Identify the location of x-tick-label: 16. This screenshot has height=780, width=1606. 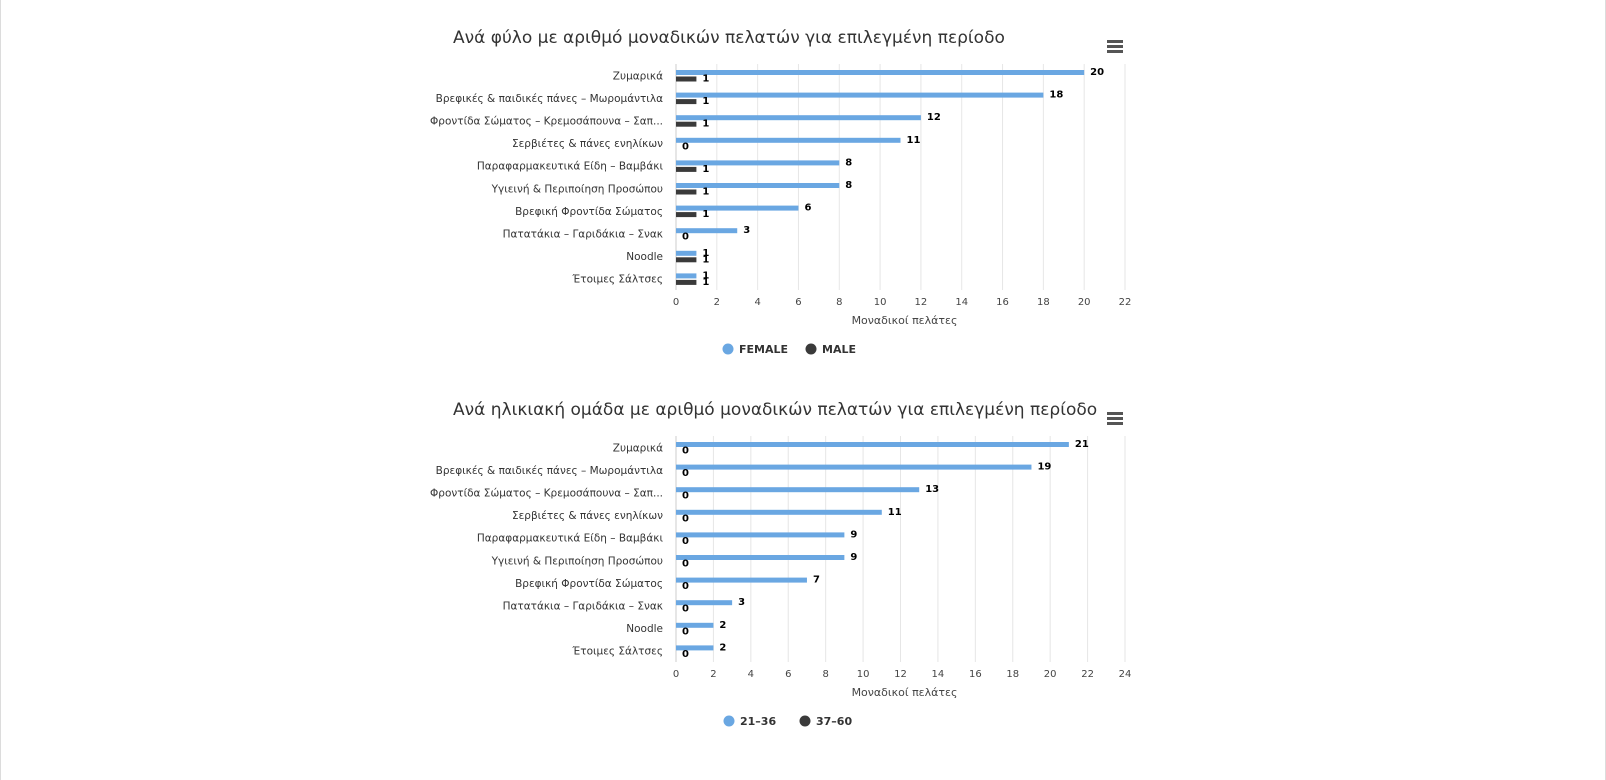
(1002, 302).